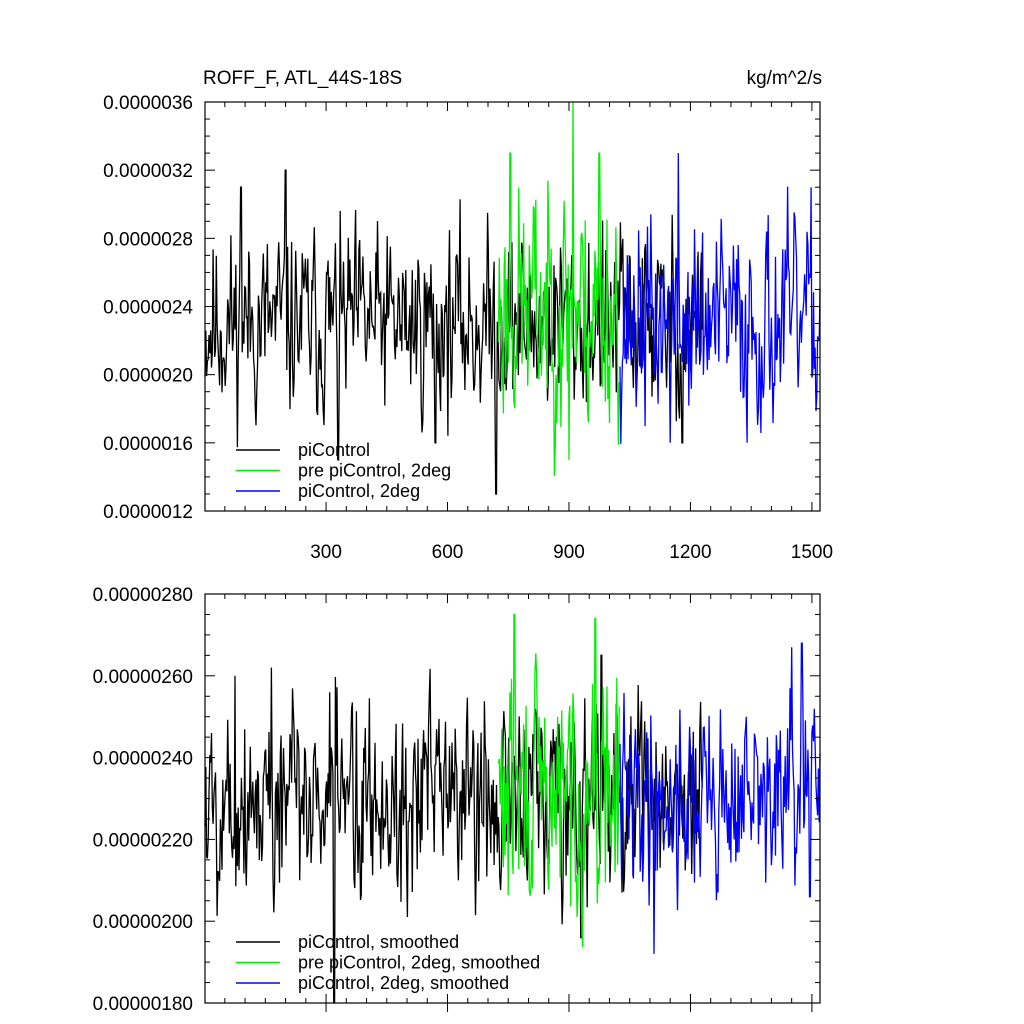 This screenshot has height=1024, width=1024. I want to click on x-tick-label: 300, so click(326, 552).